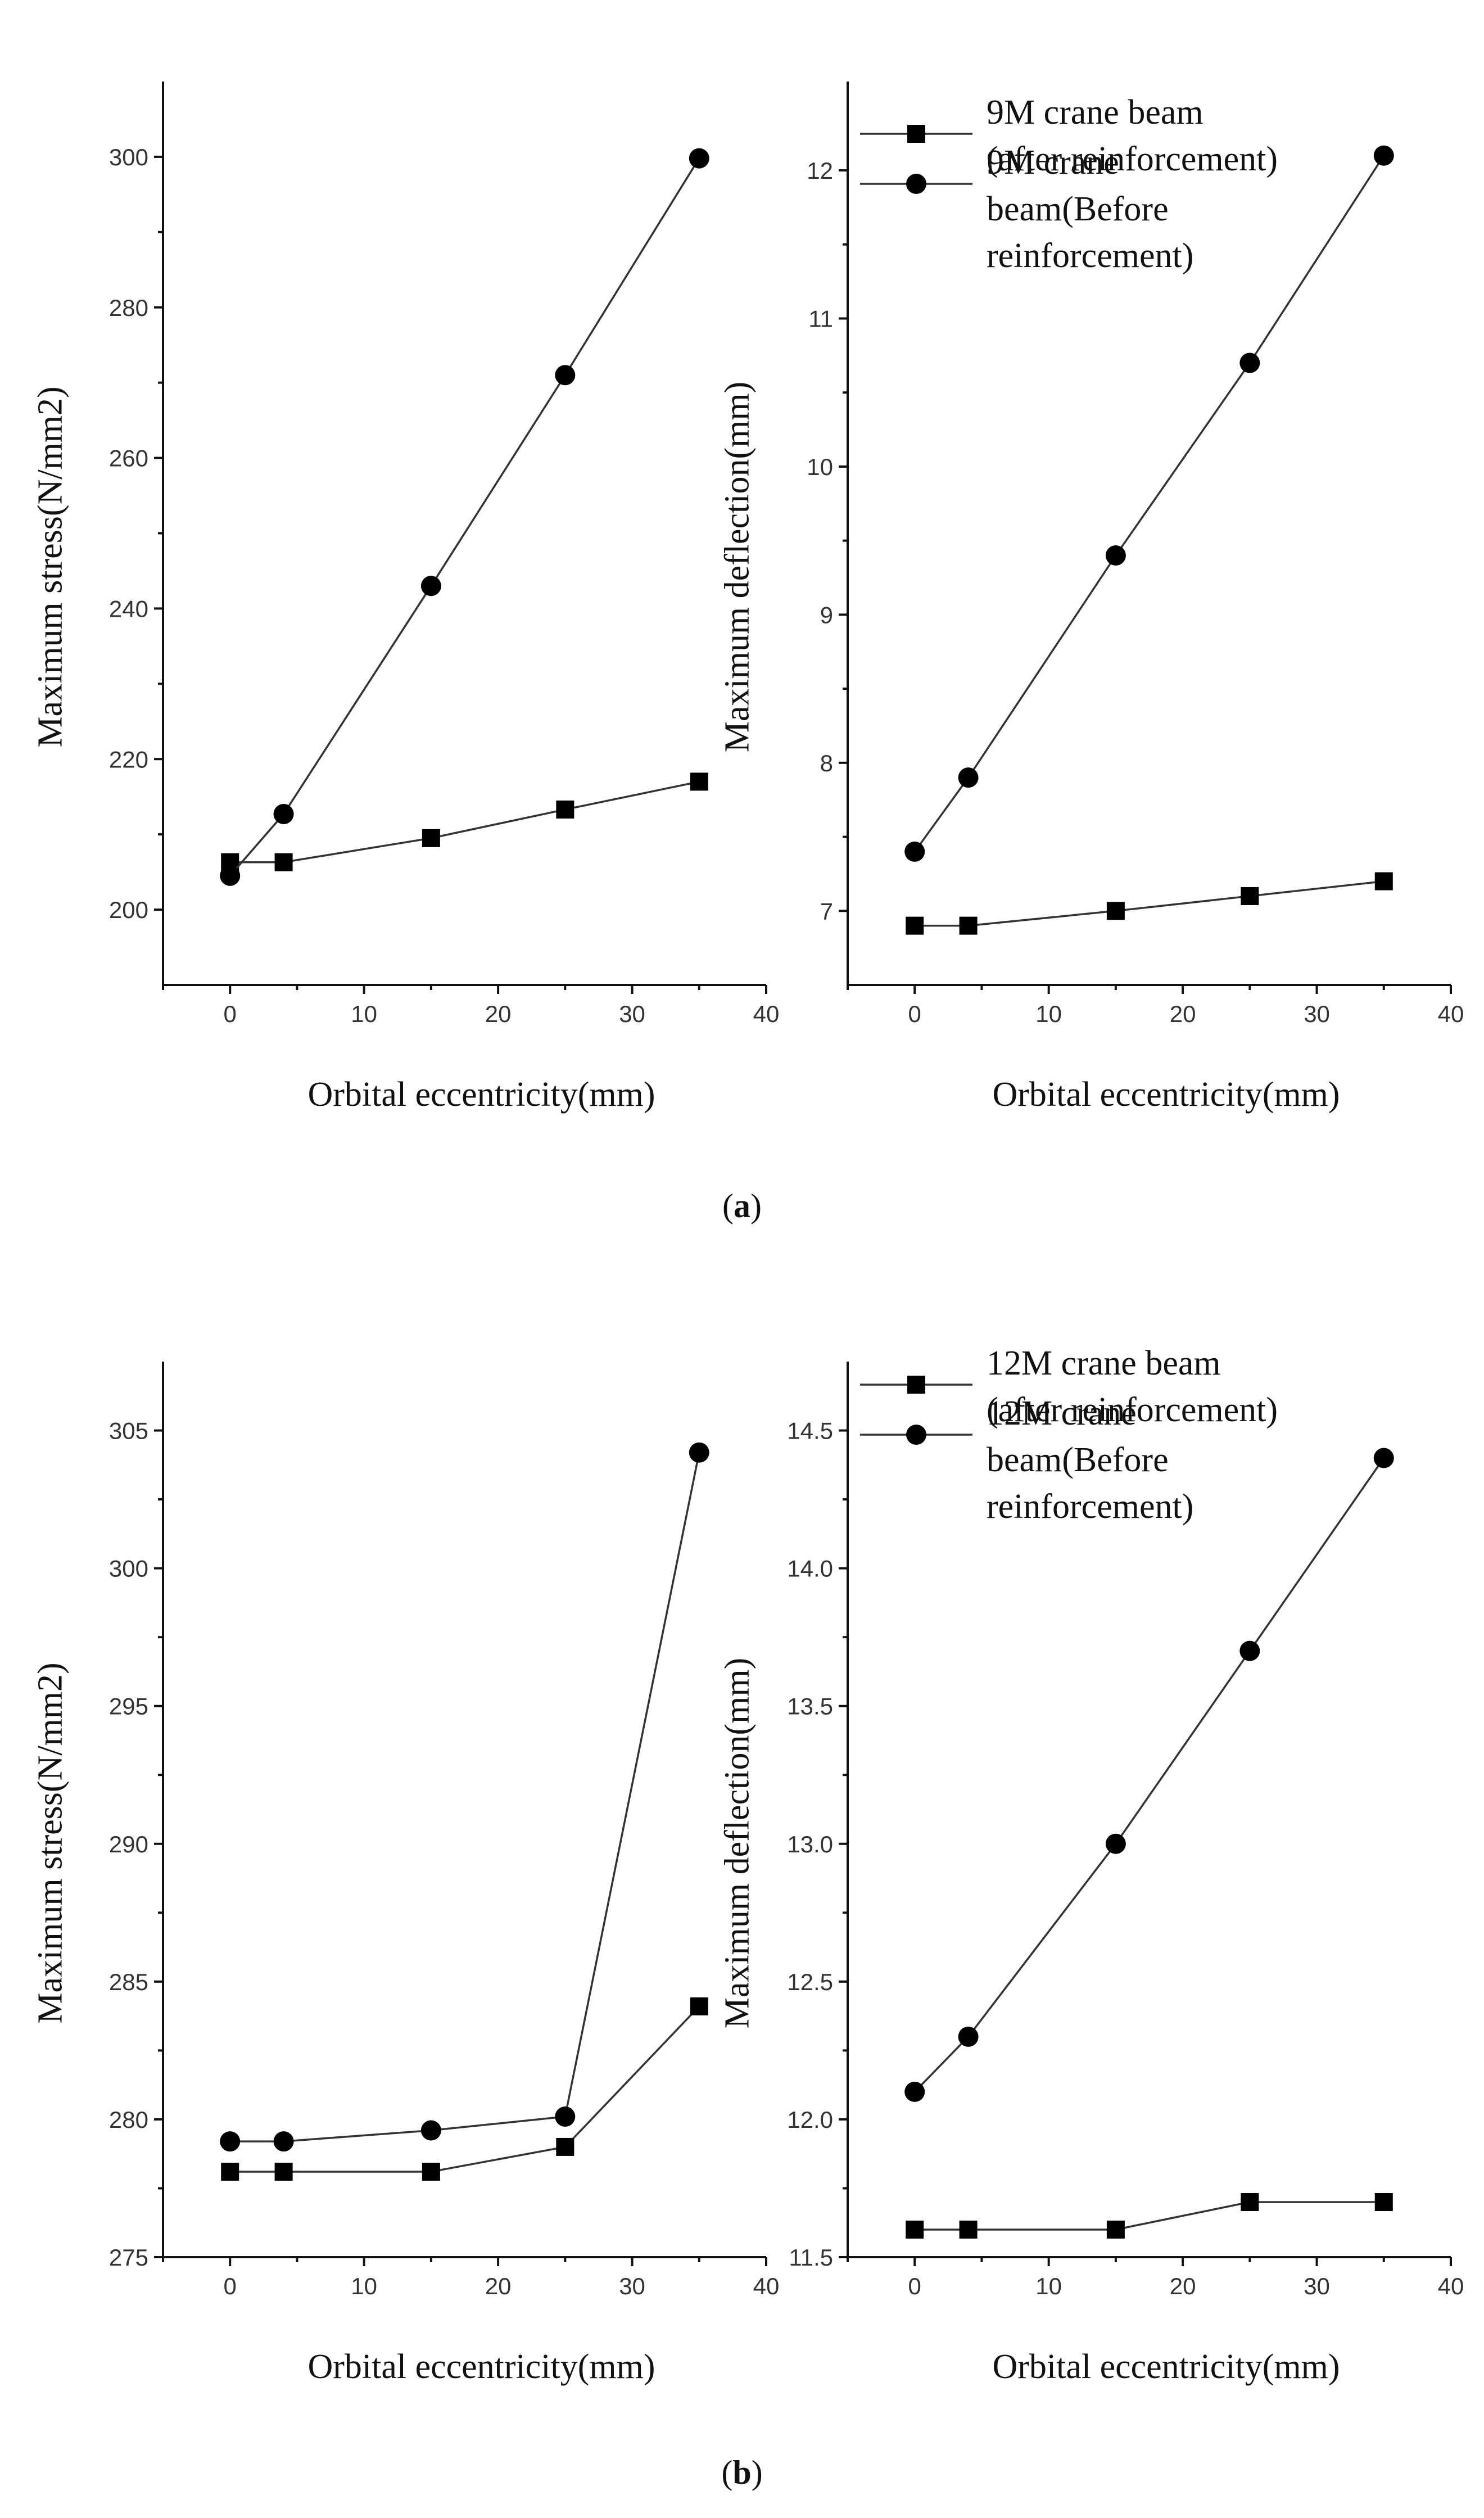 This screenshot has width=1484, height=2518. I want to click on y-tick-label: 13.5, so click(810, 1706).